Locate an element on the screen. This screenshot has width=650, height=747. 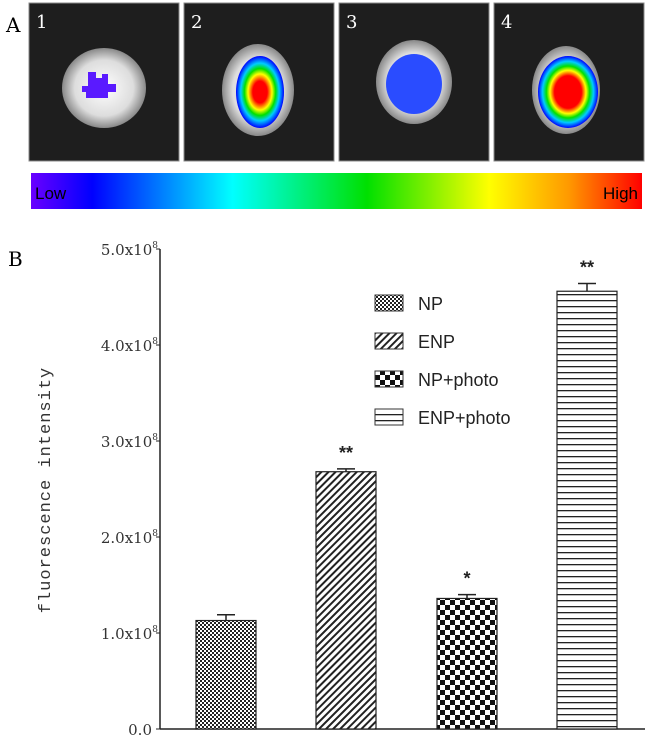
colorbar-high-label: High is located at coordinates (620, 193).